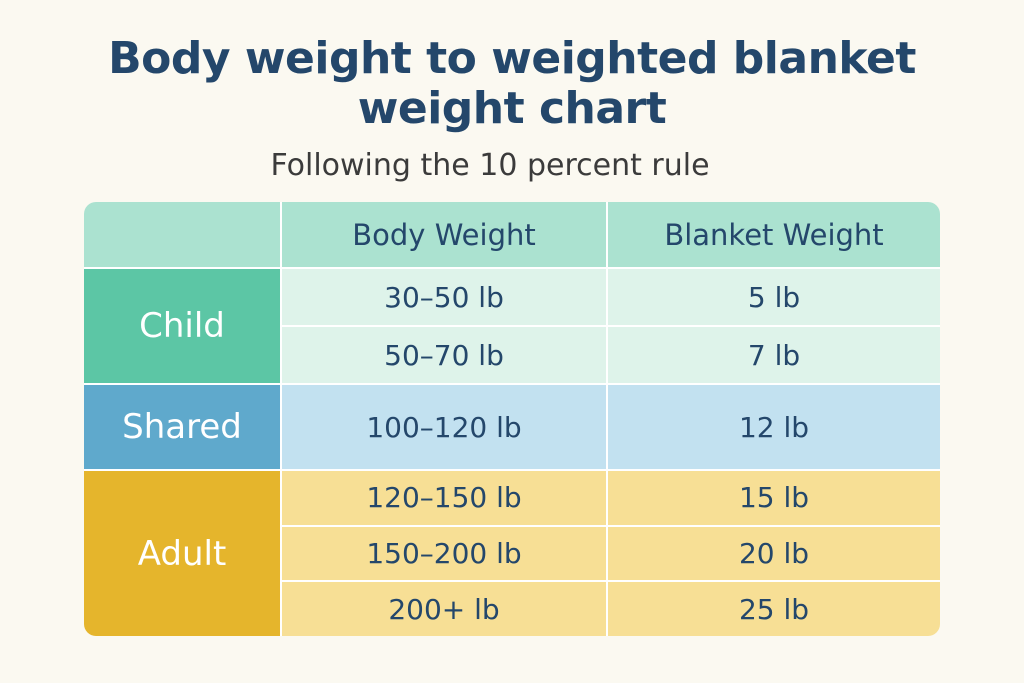 Image resolution: width=1024 pixels, height=683 pixels. What do you see at coordinates (443, 608) in the screenshot?
I see `body-weight-cell: 200+ lb` at bounding box center [443, 608].